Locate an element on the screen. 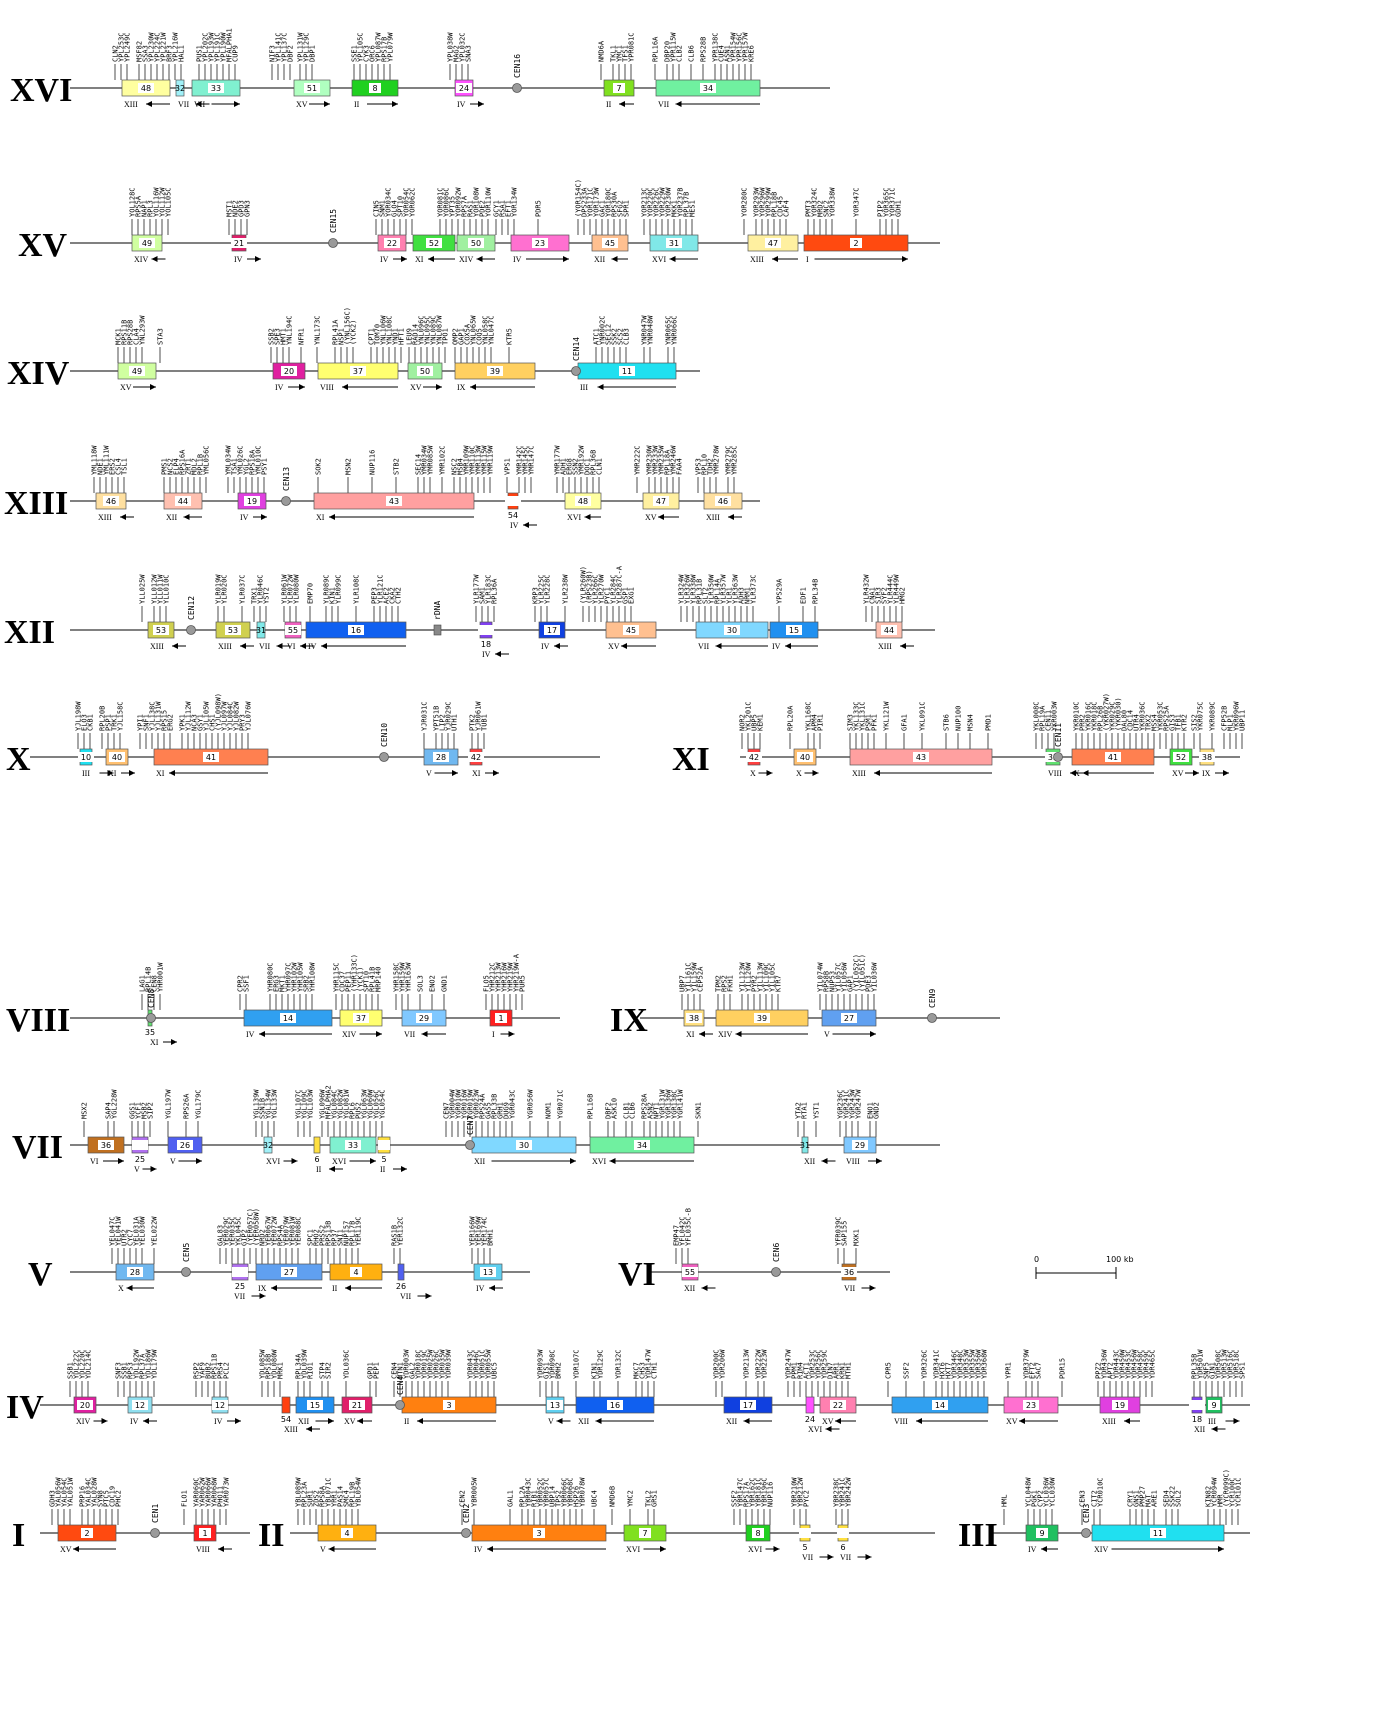 Image resolution: width=1389 pixels, height=1724 pixels. block-target-chromosome: XI is located at coordinates (160, 773).